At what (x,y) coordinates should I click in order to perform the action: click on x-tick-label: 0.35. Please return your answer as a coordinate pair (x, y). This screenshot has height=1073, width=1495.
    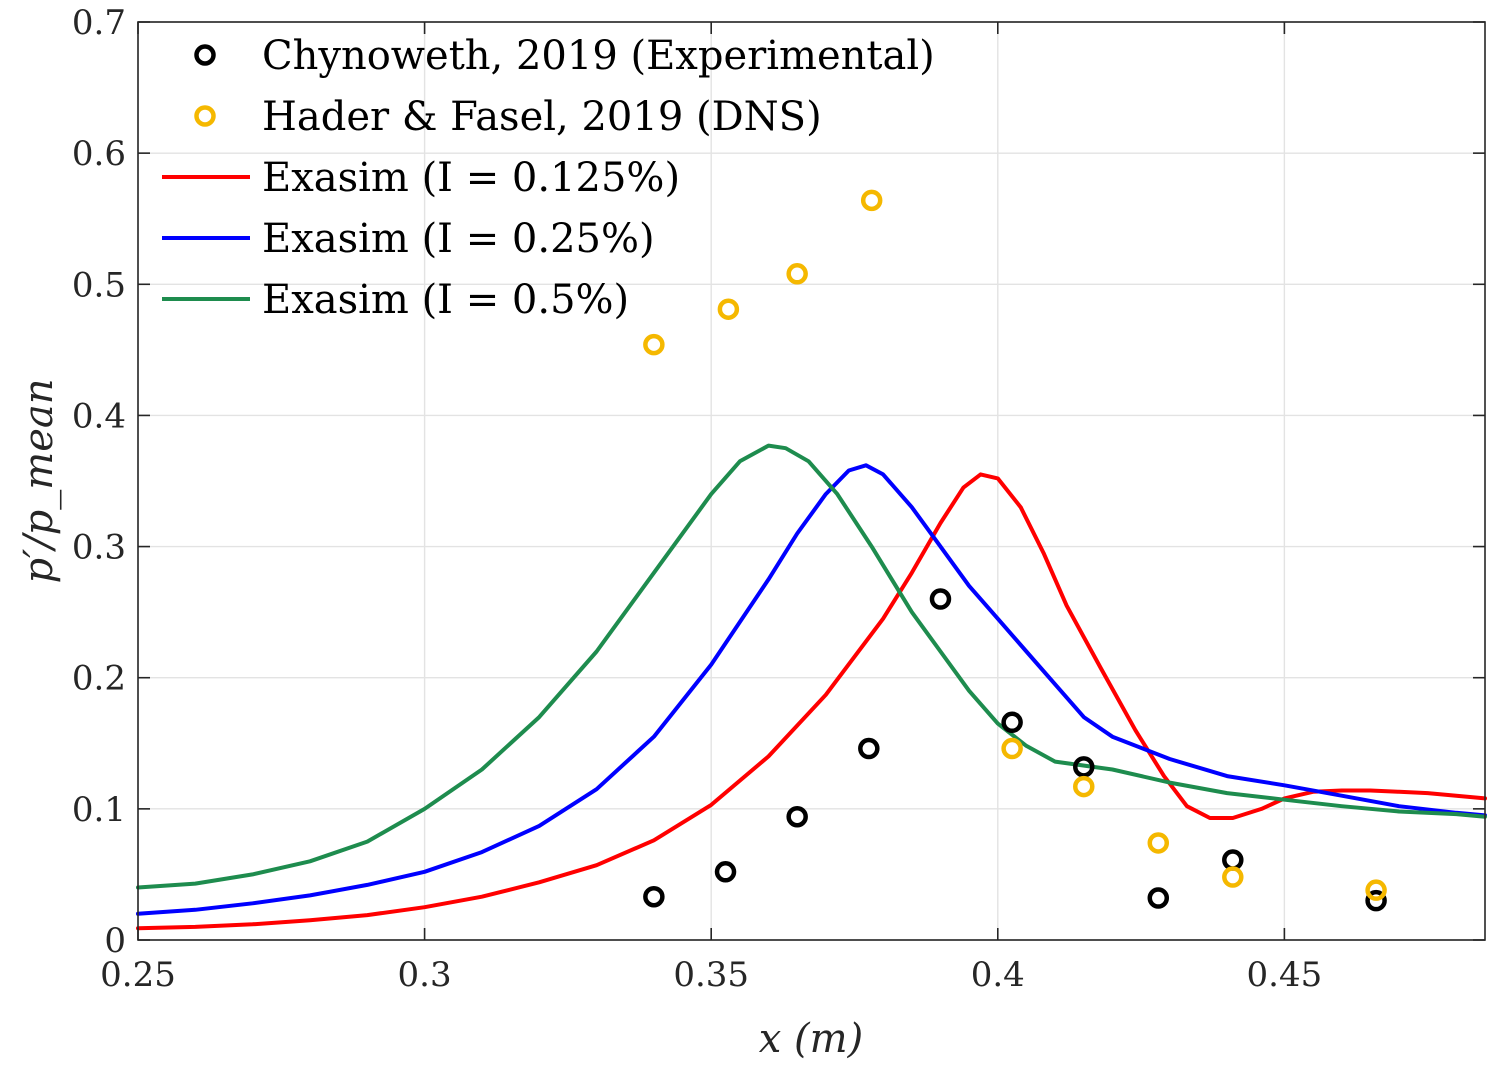
    Looking at the image, I should click on (711, 975).